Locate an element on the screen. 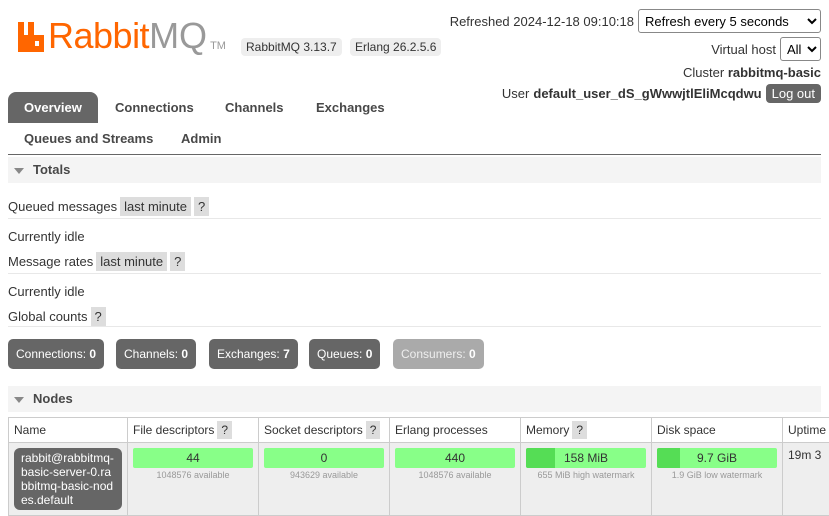 This screenshot has width=829, height=516. memory-bar-fill is located at coordinates (540, 458).